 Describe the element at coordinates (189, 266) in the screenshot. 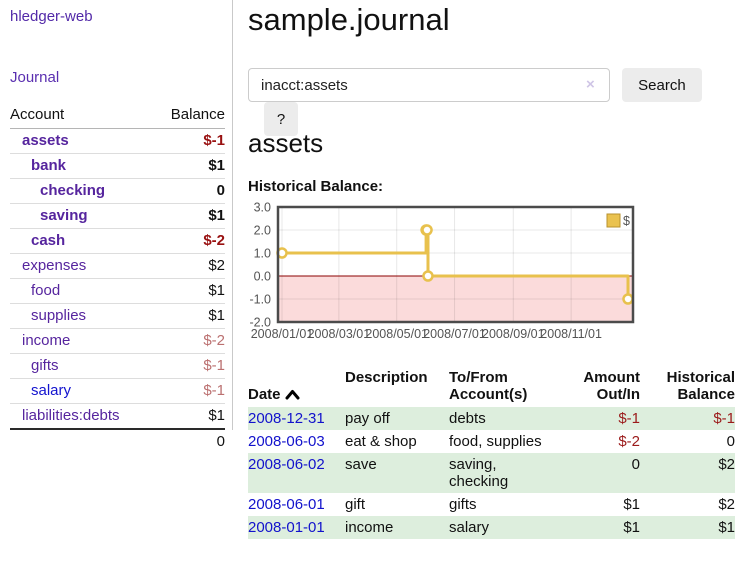

I see `account-balance-cell: $2` at that location.